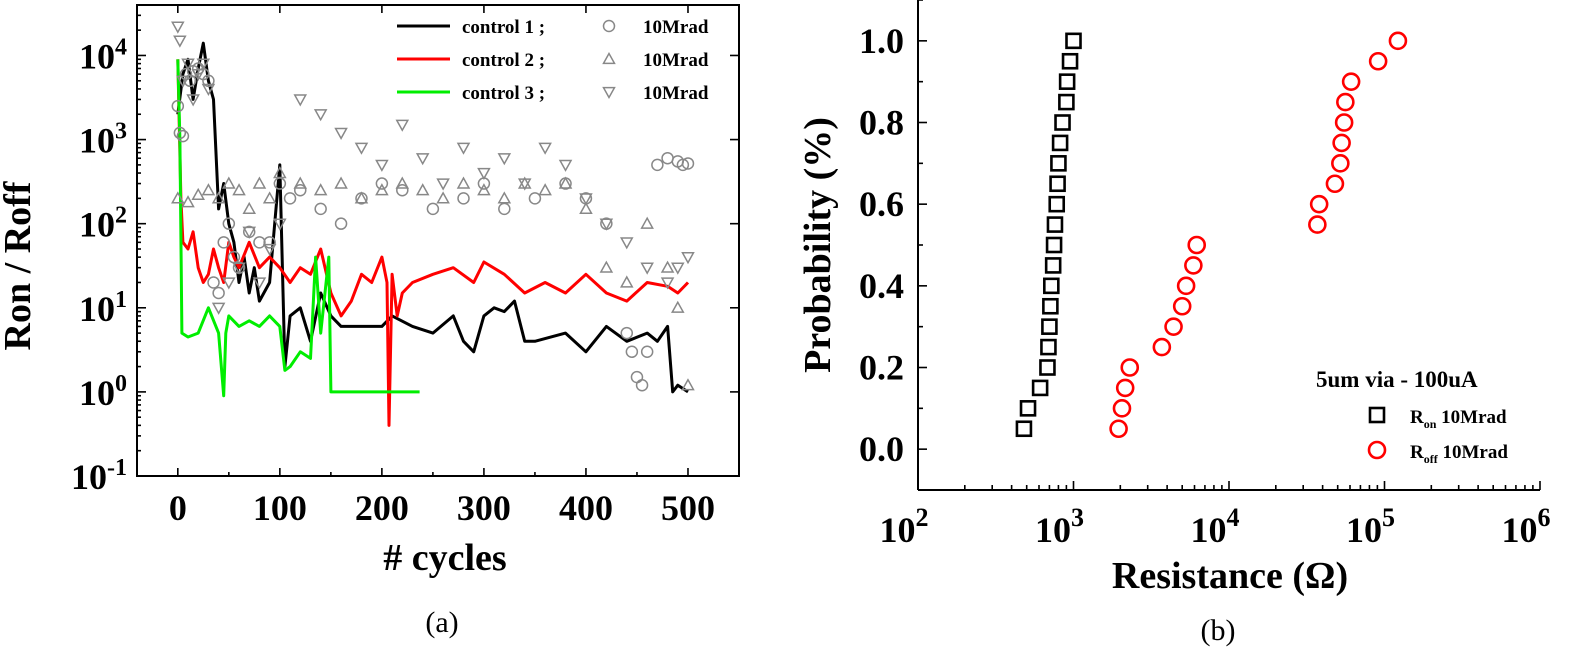 This screenshot has width=1570, height=650. What do you see at coordinates (103, 392) in the screenshot?
I see `y-tick-label: 10⁰` at bounding box center [103, 392].